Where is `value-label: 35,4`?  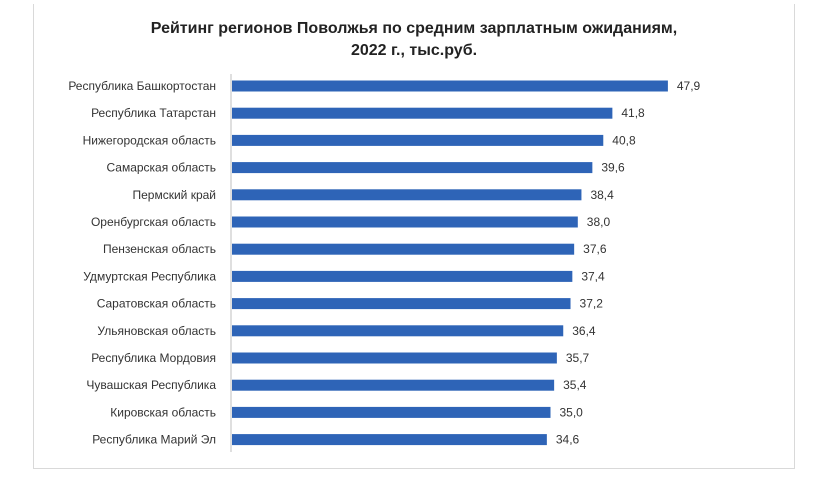
value-label: 35,4 is located at coordinates (575, 385).